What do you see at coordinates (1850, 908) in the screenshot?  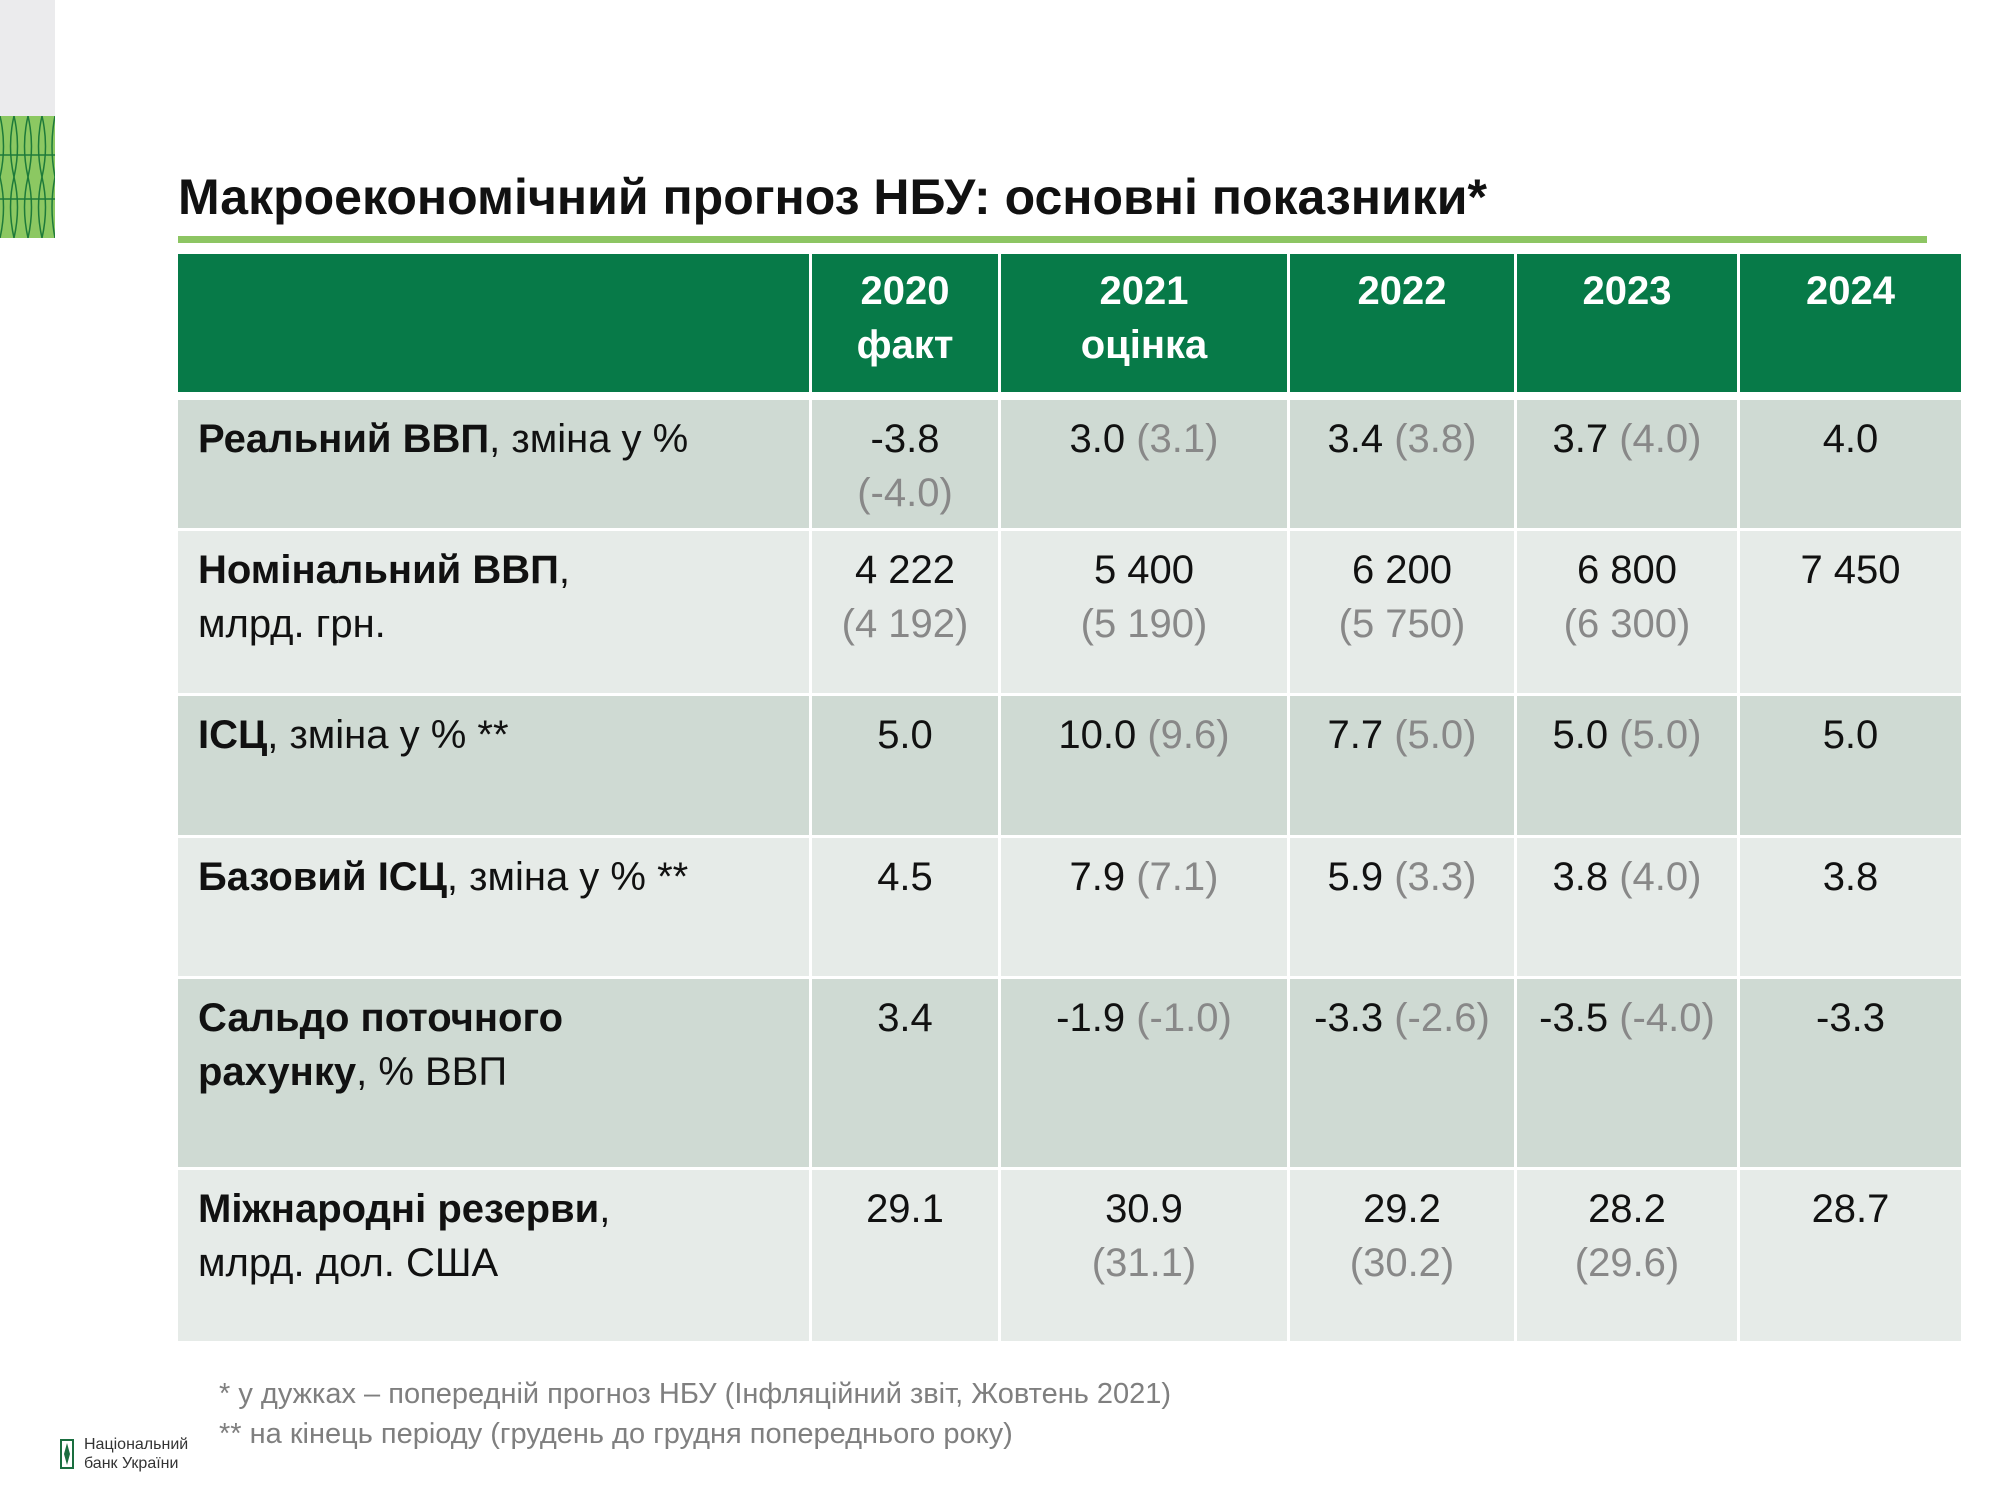 I see `value-cell: 3.8` at bounding box center [1850, 908].